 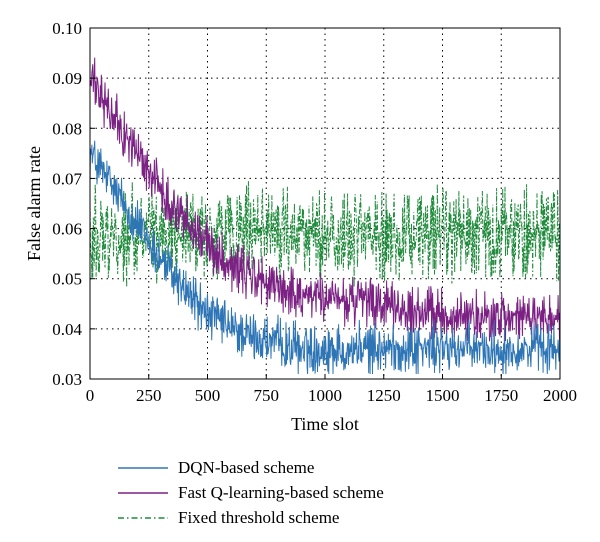 What do you see at coordinates (267, 395) in the screenshot?
I see `x-tick-label: 750` at bounding box center [267, 395].